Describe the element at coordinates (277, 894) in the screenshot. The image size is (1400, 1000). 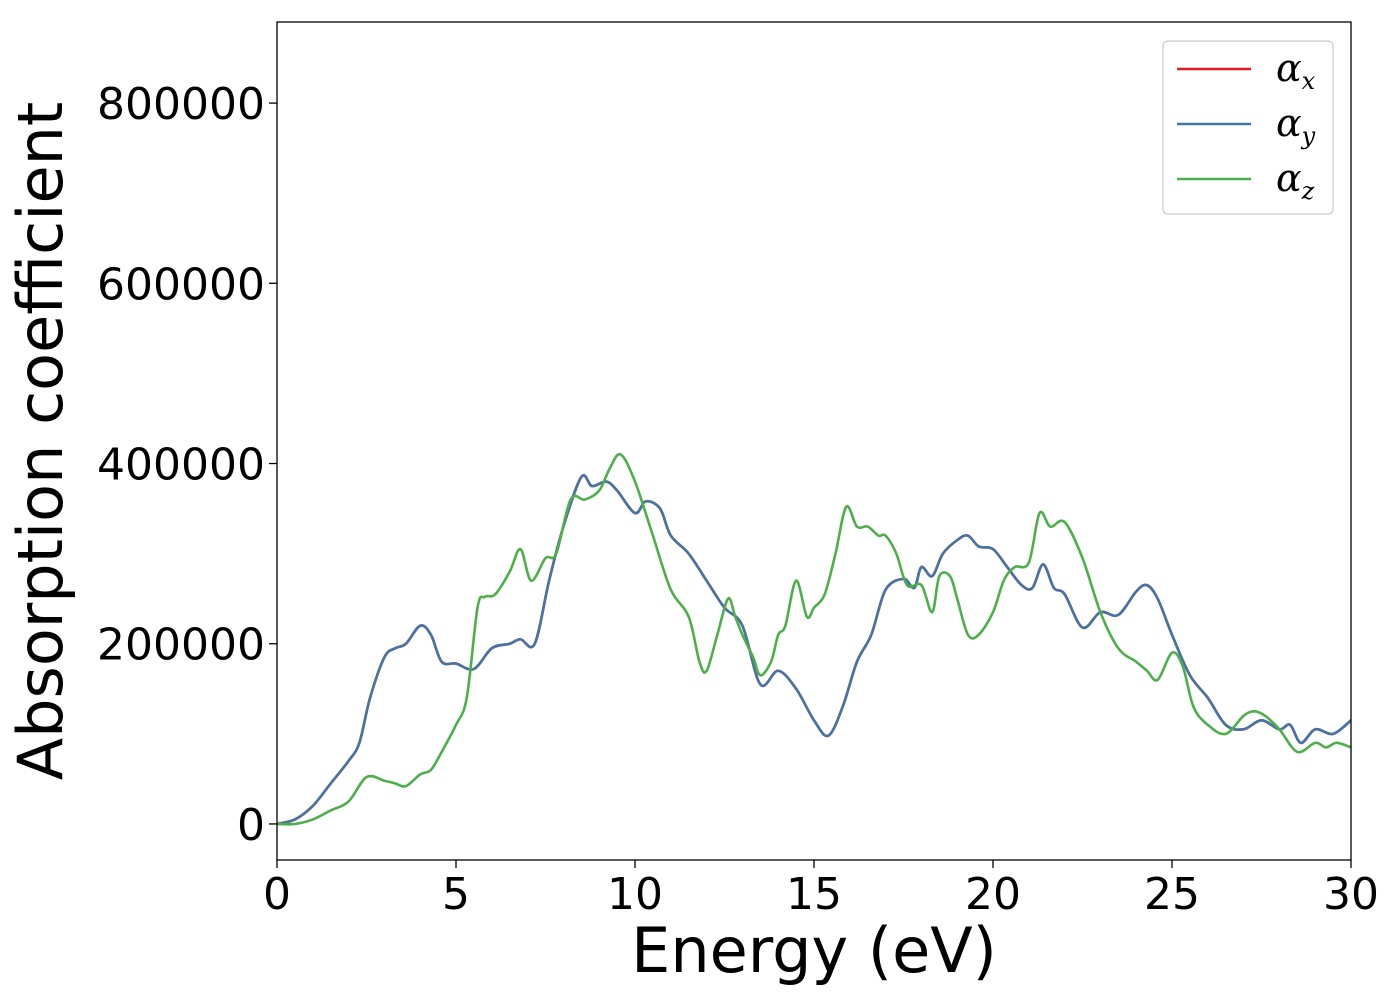
I see `x-tick-label: 0` at that location.